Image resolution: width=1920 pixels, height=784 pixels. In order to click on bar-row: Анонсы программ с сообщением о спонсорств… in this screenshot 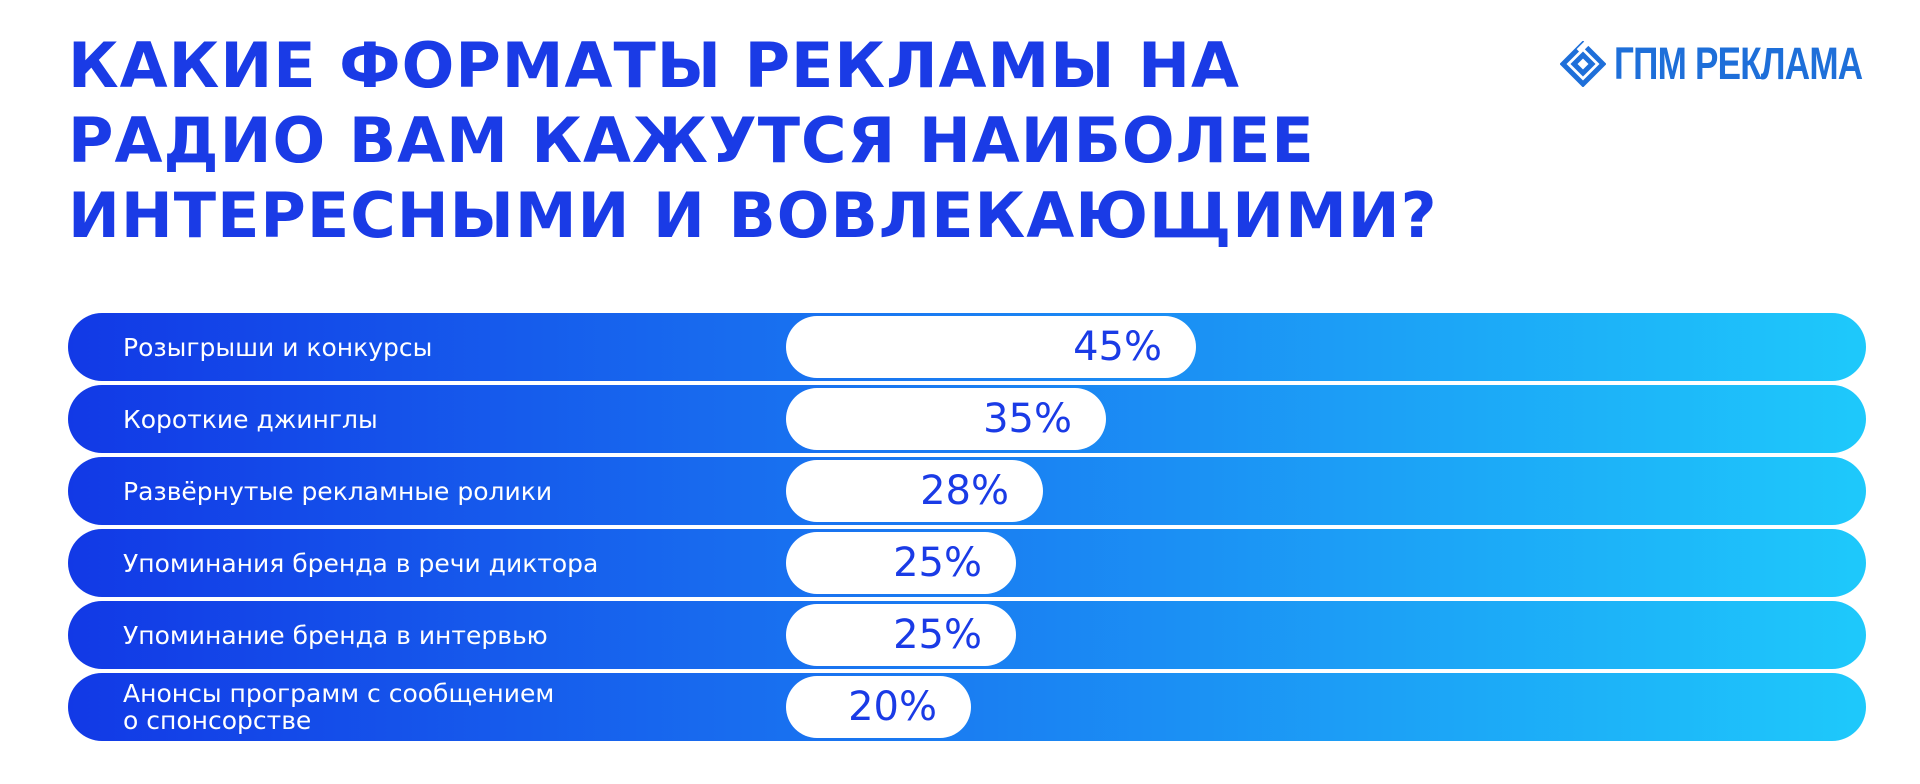, I will do `click(967, 707)`.